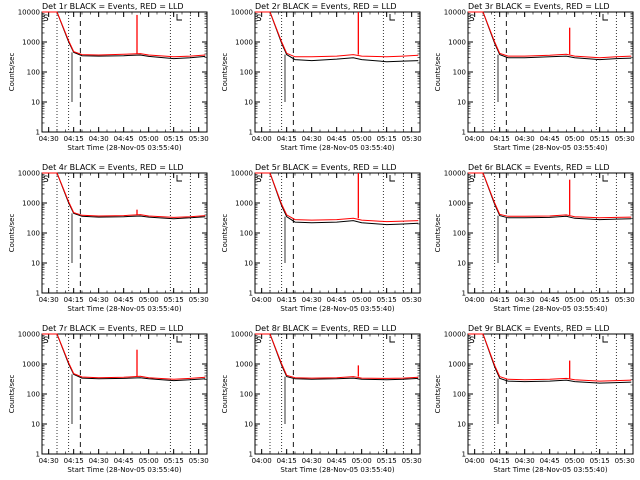  What do you see at coordinates (113, 328) in the screenshot?
I see `panel-title: Det 7r BLACK = Events, RED = LLD` at bounding box center [113, 328].